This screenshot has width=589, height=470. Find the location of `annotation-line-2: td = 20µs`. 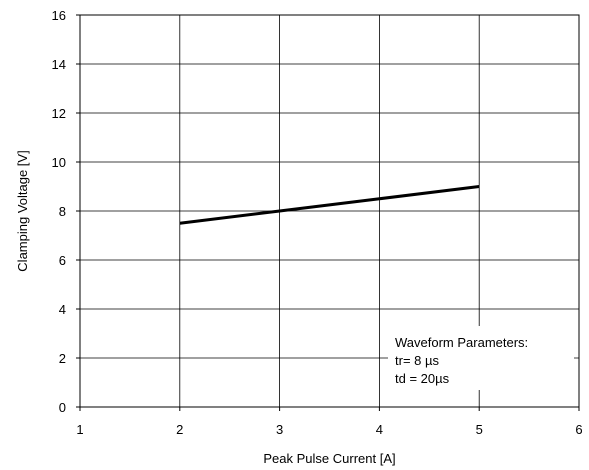

annotation-line-2: td = 20µs is located at coordinates (422, 378).